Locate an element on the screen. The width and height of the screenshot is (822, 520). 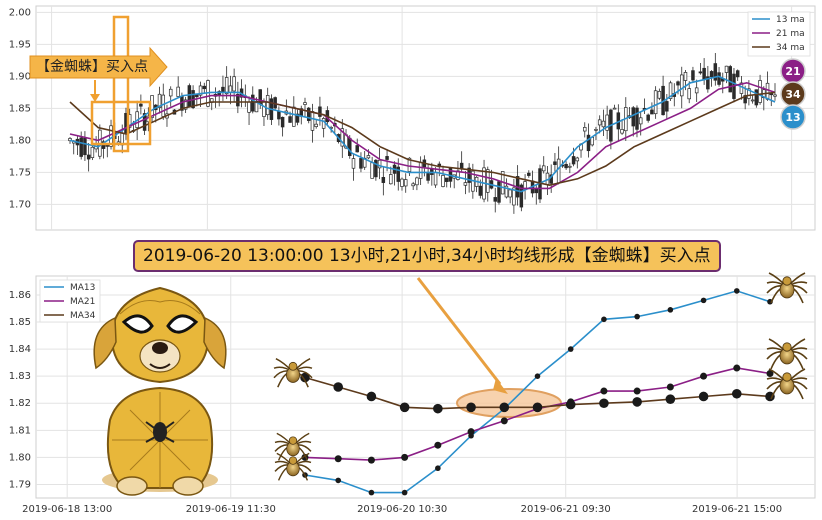
bottom-y-tick-label: 1.85 is located at coordinates (20, 322).